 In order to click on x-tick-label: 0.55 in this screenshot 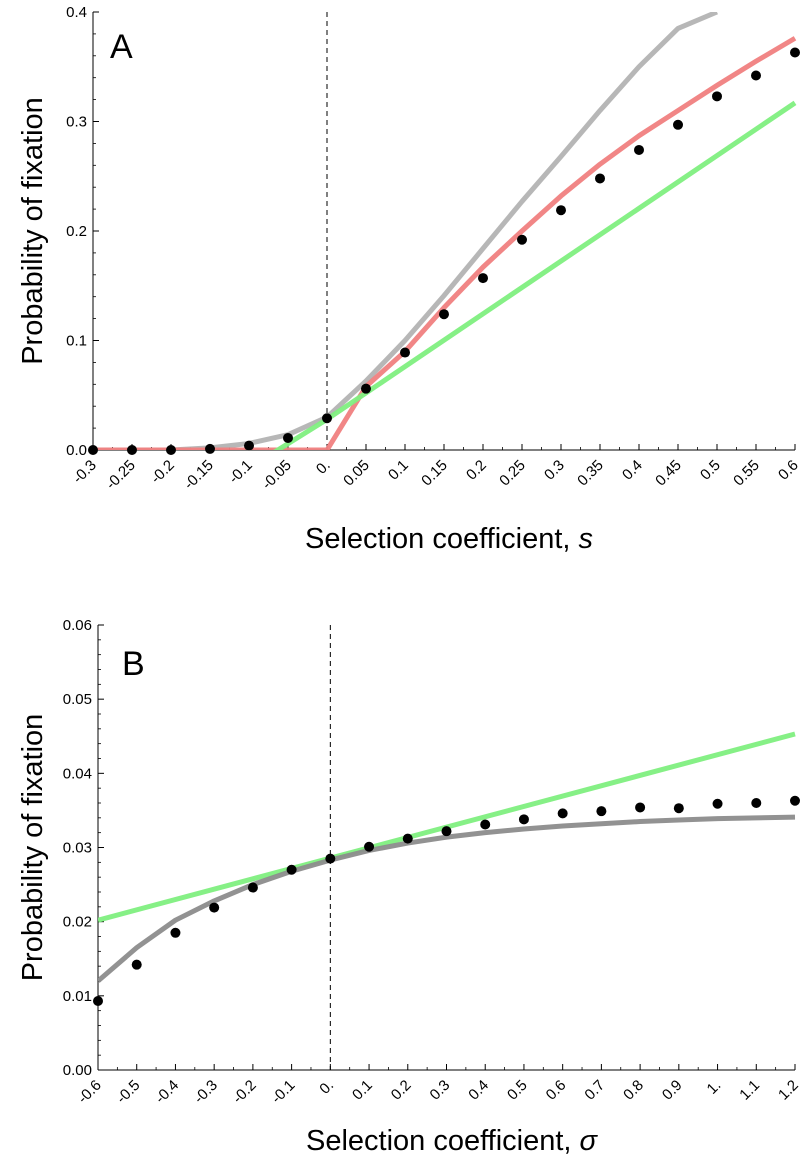, I will do `click(746, 473)`.